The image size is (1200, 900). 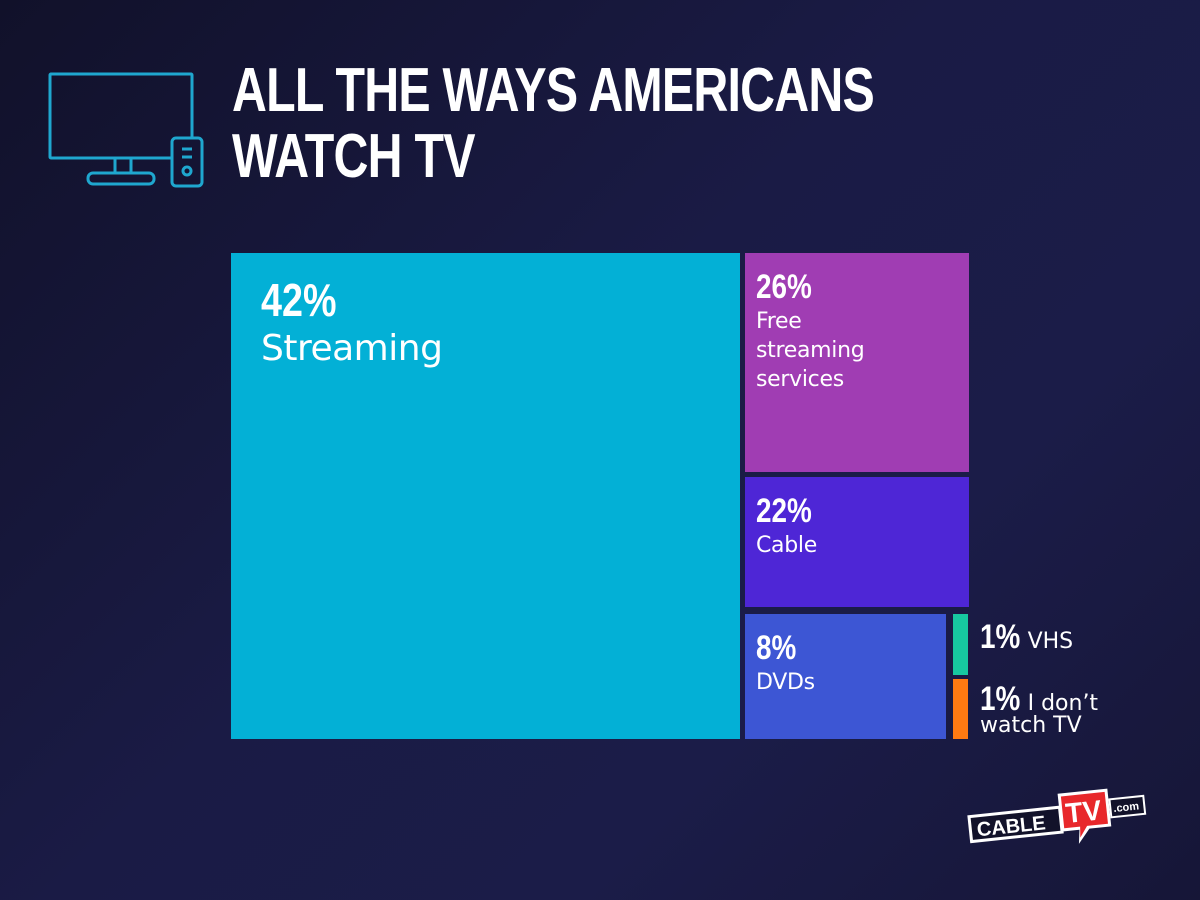 I want to click on free-streaming-label-1: Free, so click(x=779, y=321).